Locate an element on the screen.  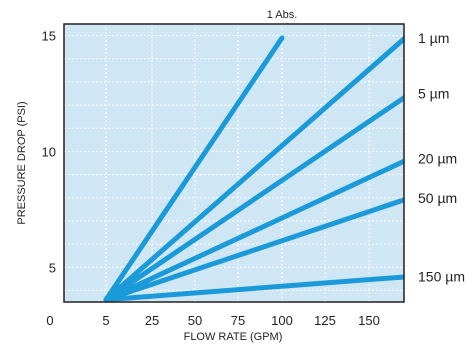
y-axis-ticks: 5 10 15 is located at coordinates (49, 152).